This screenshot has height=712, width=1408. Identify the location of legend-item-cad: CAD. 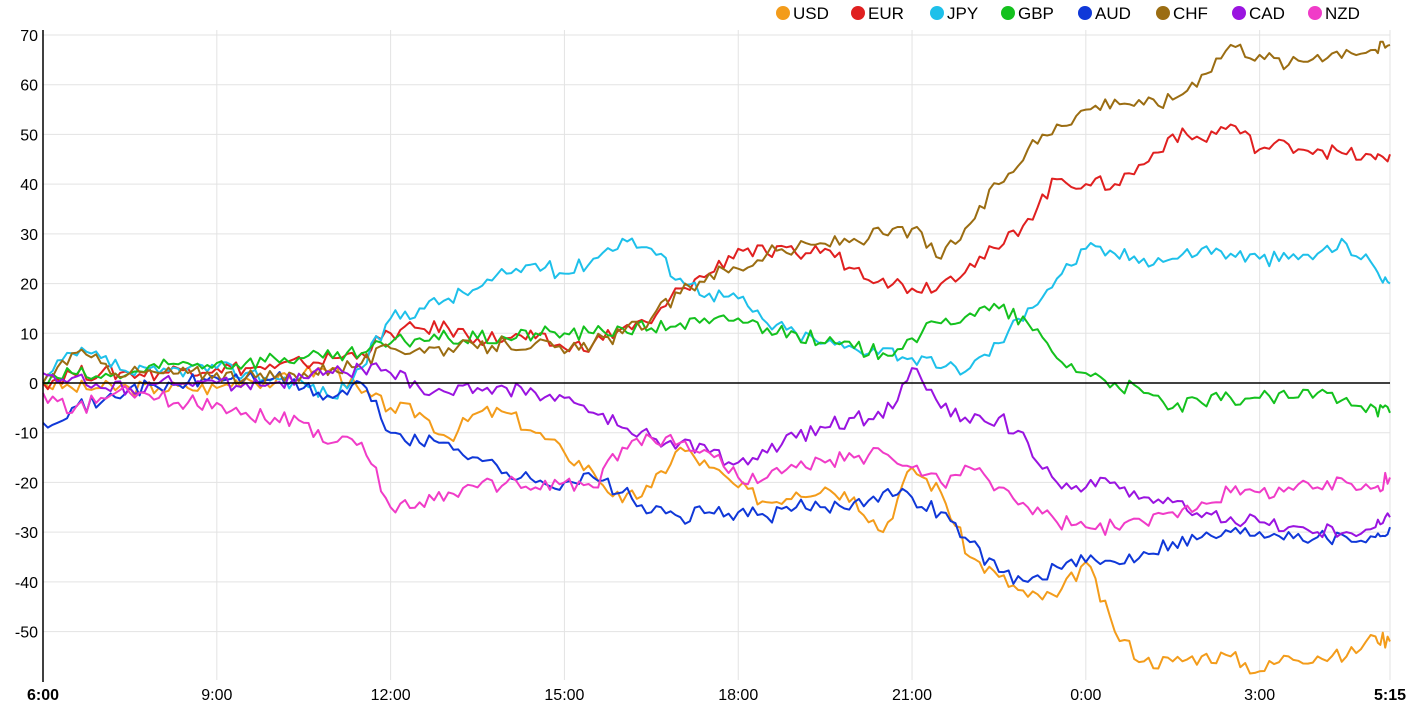
(1258, 13).